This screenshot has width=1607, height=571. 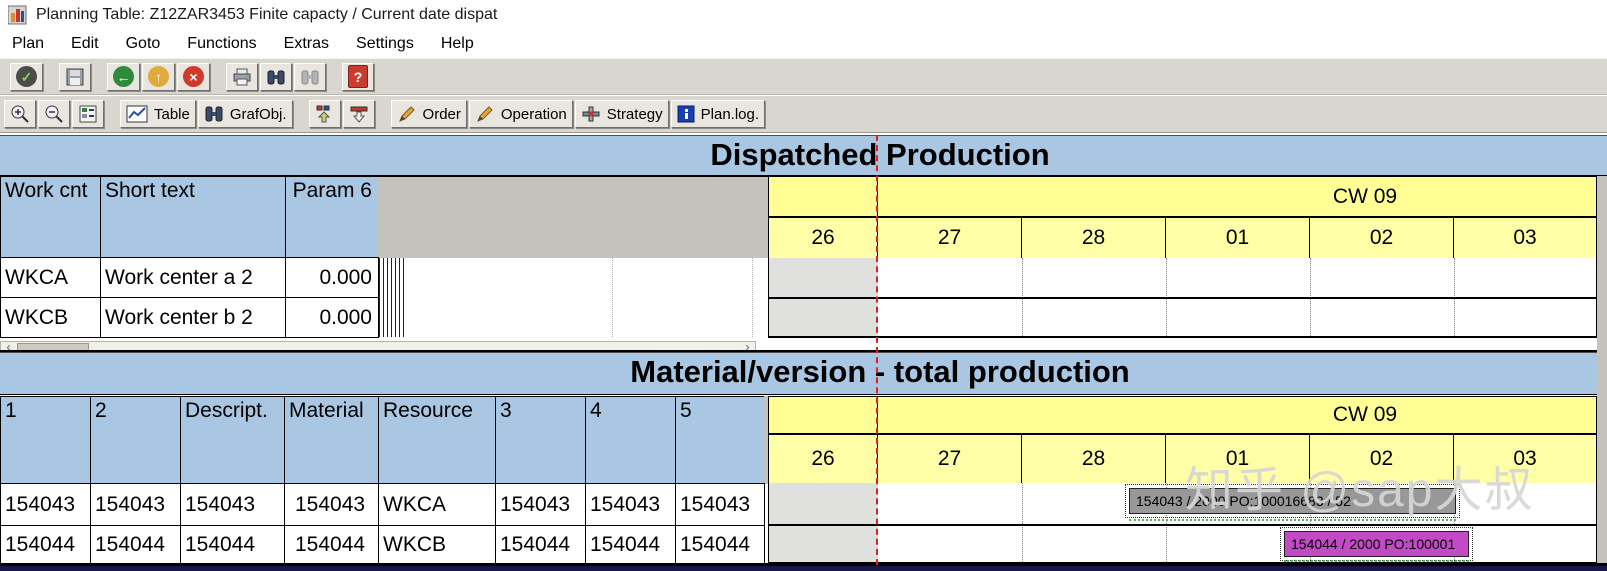 What do you see at coordinates (306, 43) in the screenshot?
I see `menu-extras: Extras` at bounding box center [306, 43].